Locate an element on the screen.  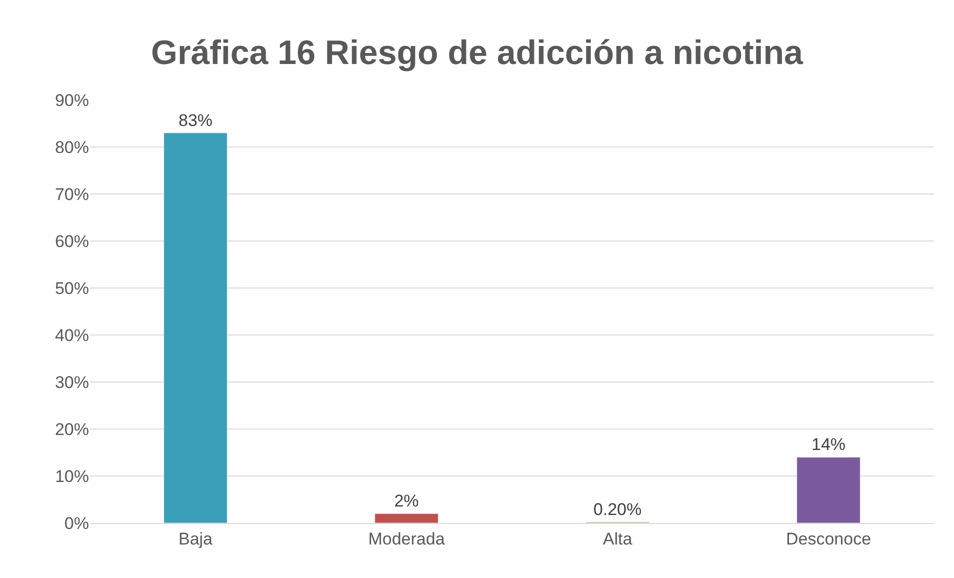
chart-title: Gráfica 16 Riesgo de adicción a nicotina is located at coordinates (477, 53).